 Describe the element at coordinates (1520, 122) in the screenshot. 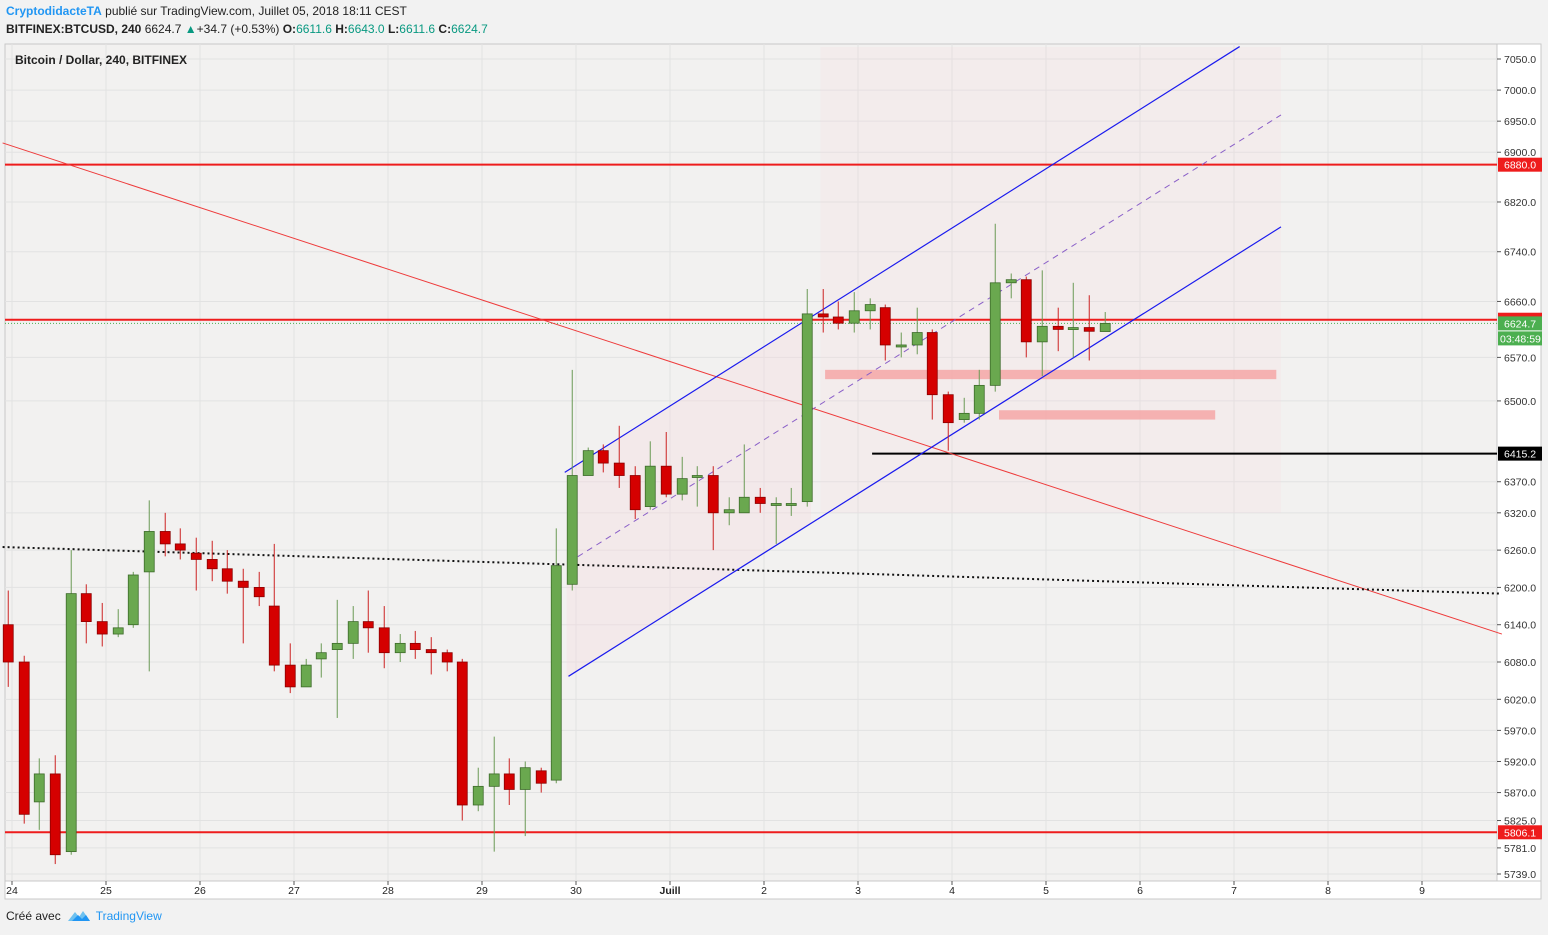

I see `price-tick-label: 6950.0` at that location.